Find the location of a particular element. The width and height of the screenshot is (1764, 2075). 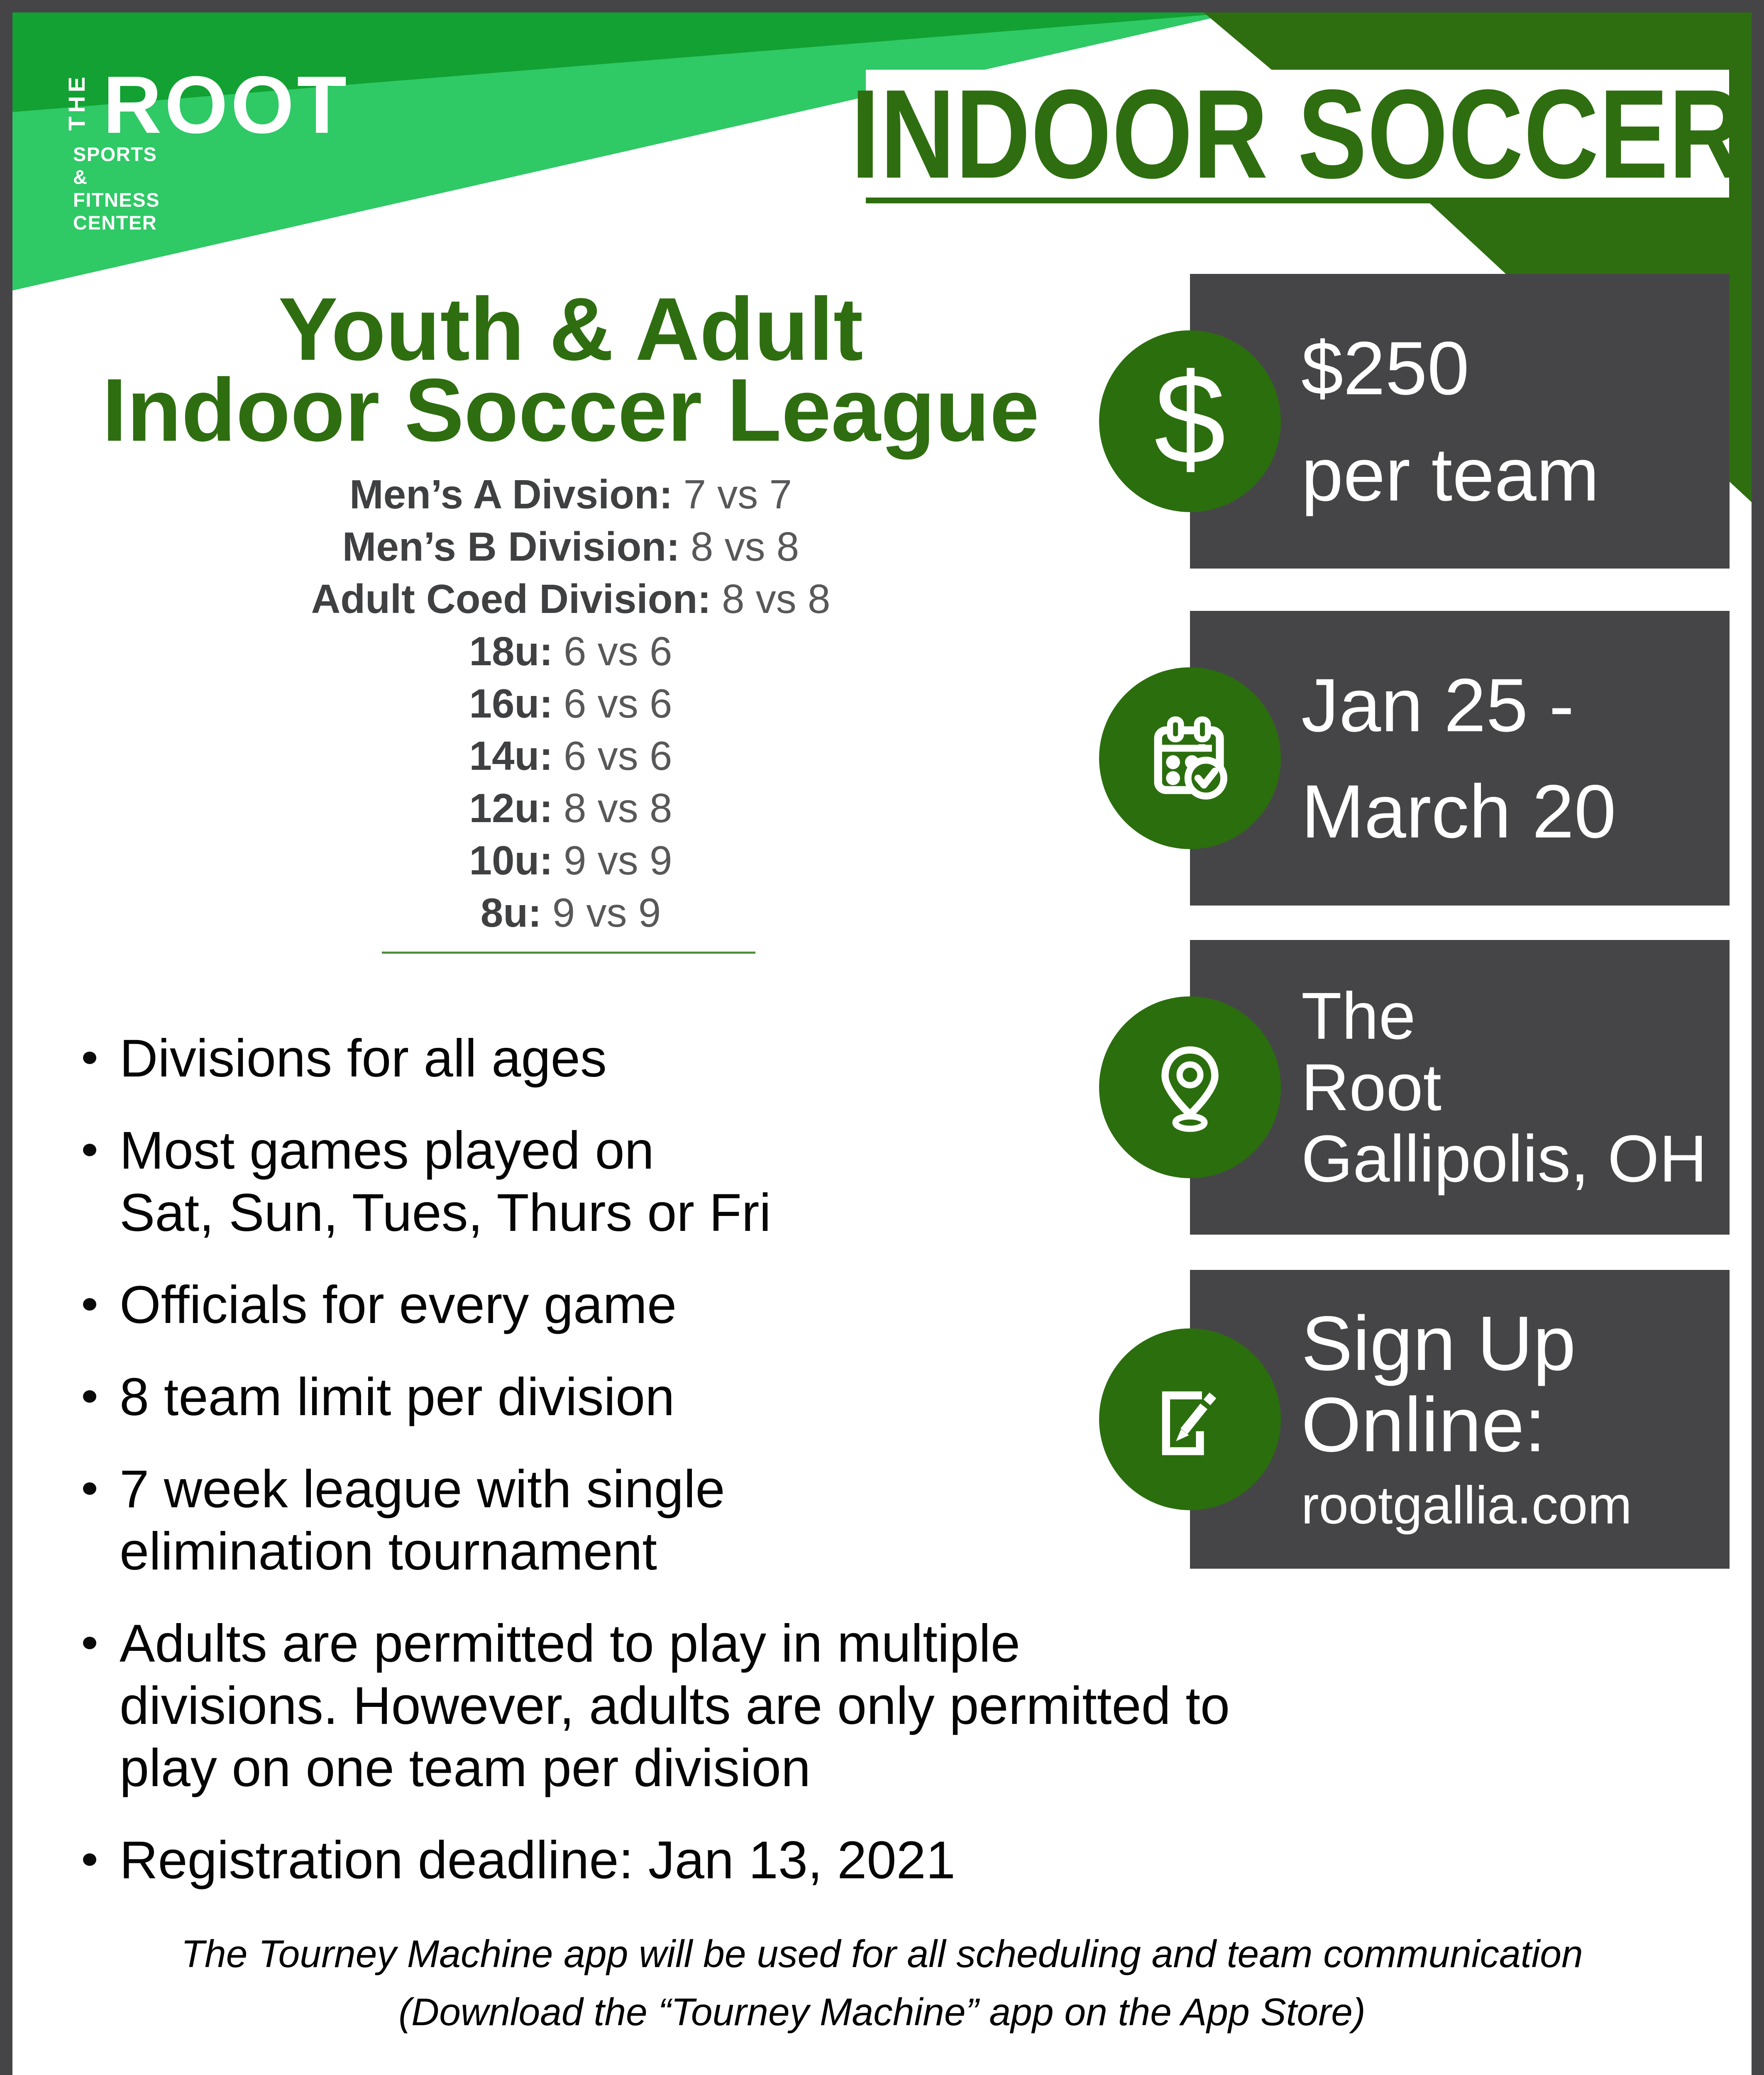

info-box-text: Jan 25 - March 20 is located at coordinates (1511, 758).